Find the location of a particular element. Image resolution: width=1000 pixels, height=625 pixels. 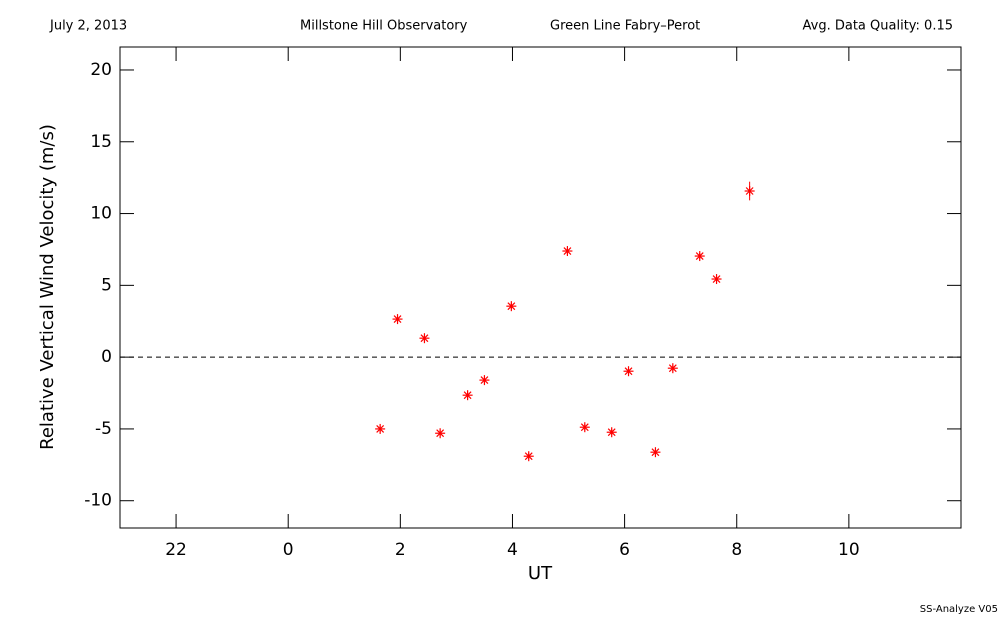

y-tick-label: -10 is located at coordinates (98, 501).